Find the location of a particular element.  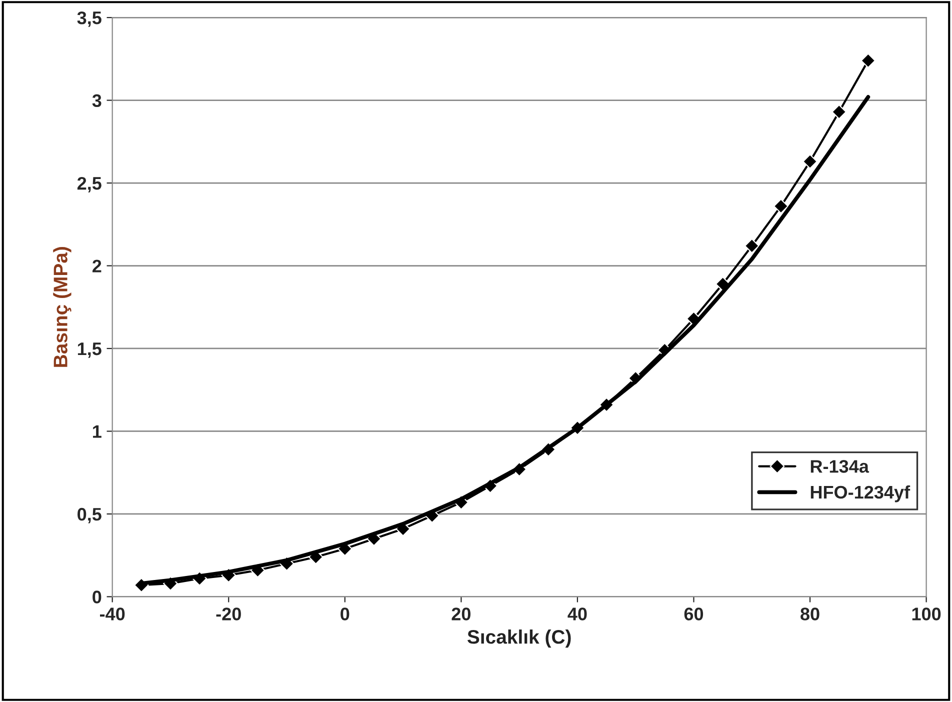

y-tick-label: 3 is located at coordinates (97, 101).